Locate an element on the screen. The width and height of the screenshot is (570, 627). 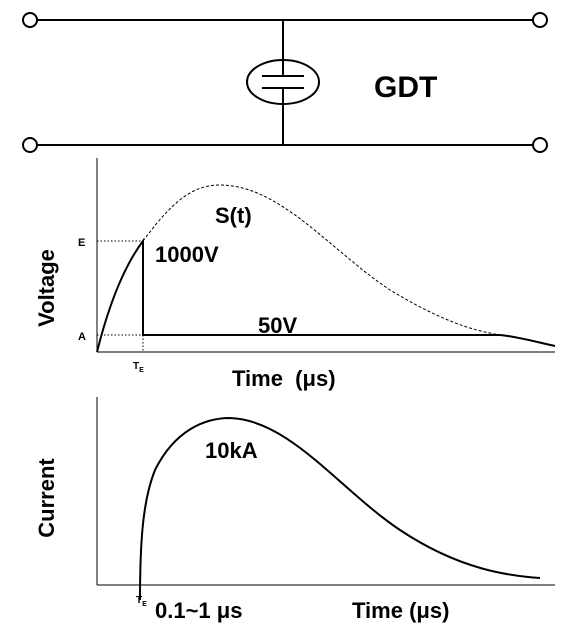
y-label: Current is located at coordinates (46, 498).